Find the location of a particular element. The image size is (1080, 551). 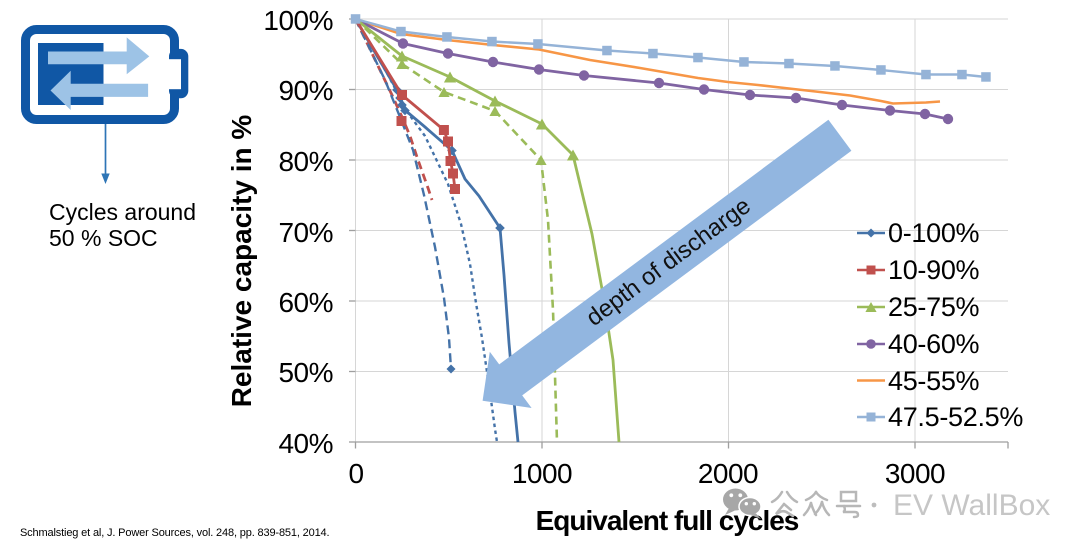

svg-text: 0-100% is located at coordinates (934, 233).